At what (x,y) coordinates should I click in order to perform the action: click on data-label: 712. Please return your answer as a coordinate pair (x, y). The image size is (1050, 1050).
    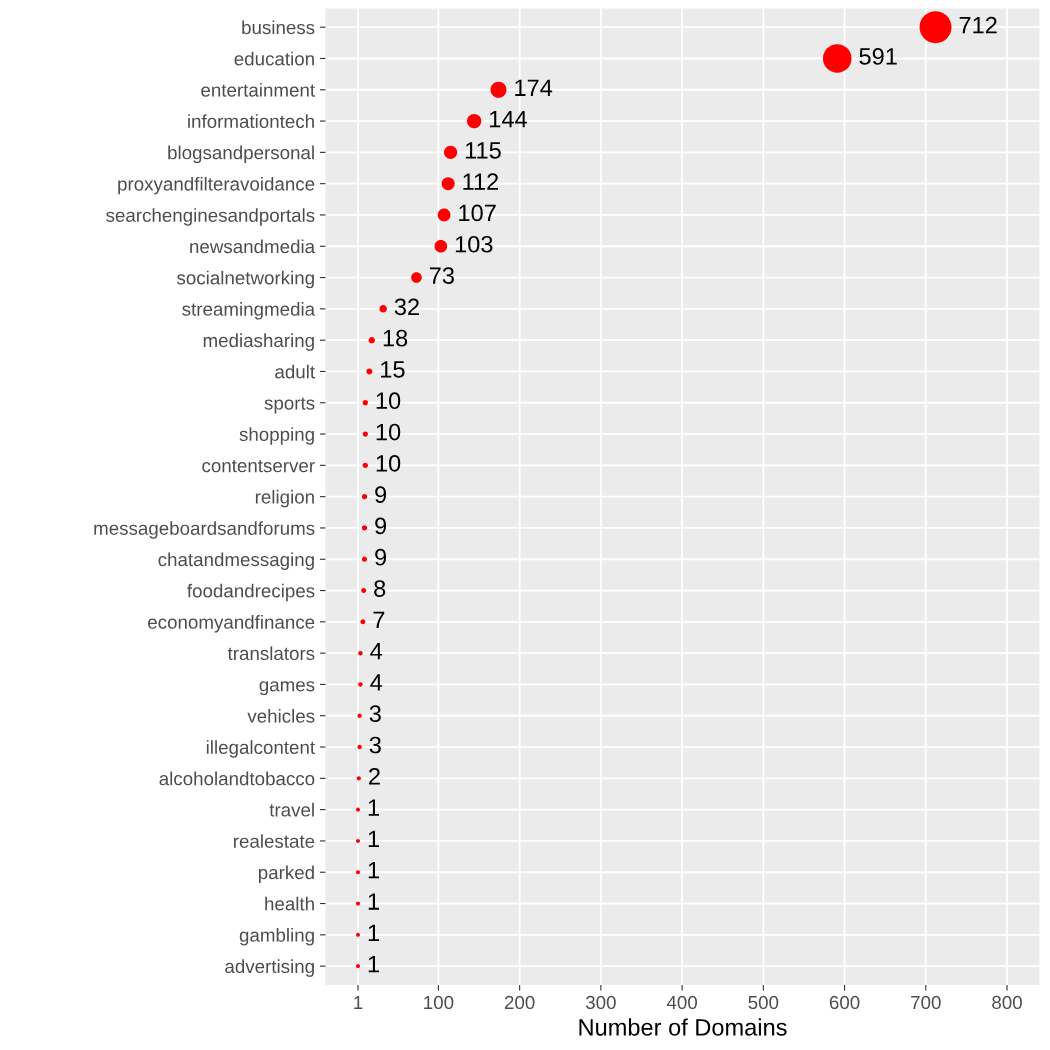
    Looking at the image, I should click on (978, 25).